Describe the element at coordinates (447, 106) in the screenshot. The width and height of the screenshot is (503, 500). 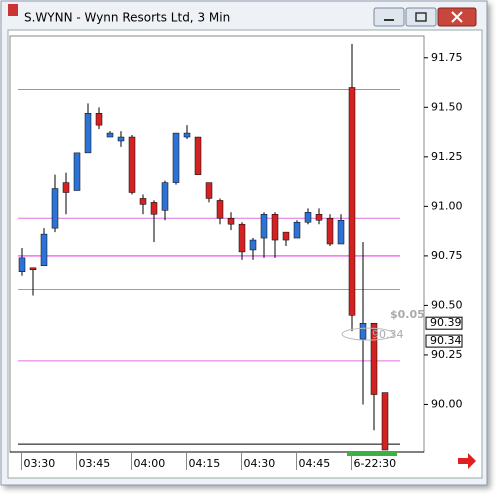
I see `y-tick-label: 91.50` at that location.